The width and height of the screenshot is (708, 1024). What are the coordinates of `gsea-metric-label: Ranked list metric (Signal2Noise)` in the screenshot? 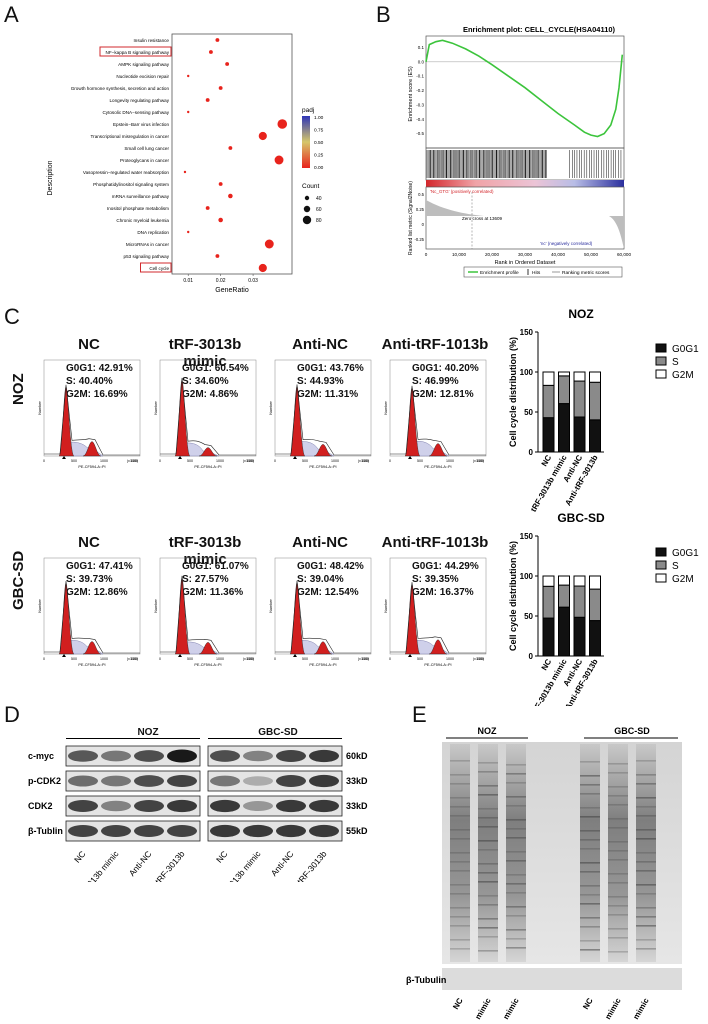 It's located at (411, 218).